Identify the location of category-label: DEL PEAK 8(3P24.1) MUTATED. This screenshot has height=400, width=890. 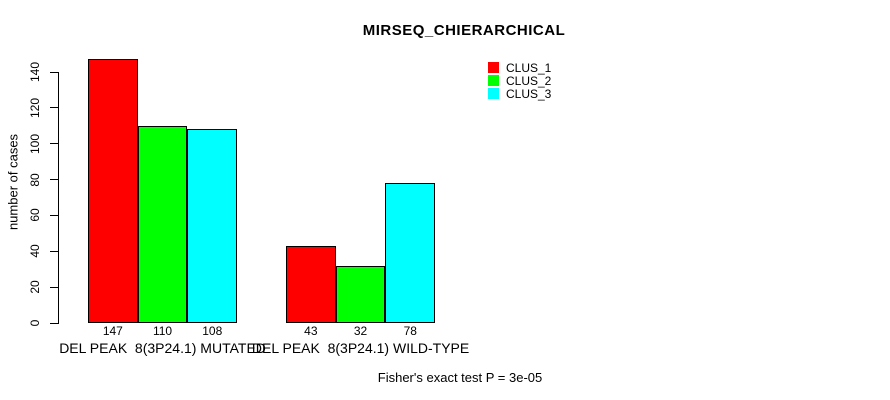
(162, 348).